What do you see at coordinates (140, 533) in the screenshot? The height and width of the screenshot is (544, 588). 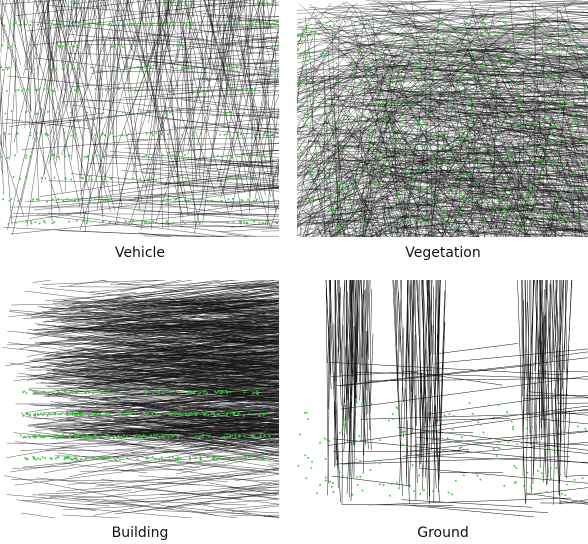 I see `caption: Building` at bounding box center [140, 533].